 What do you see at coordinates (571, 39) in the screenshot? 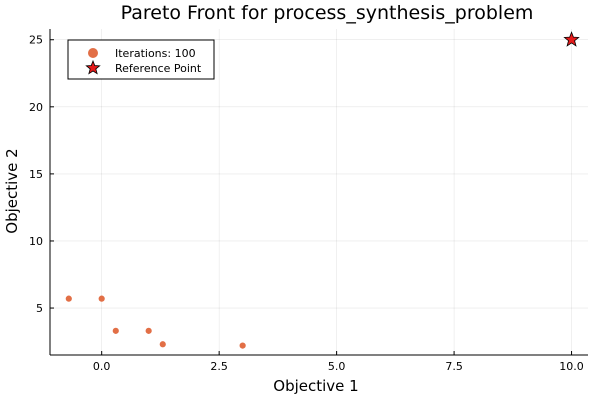
I see `reference-point-marker` at bounding box center [571, 39].